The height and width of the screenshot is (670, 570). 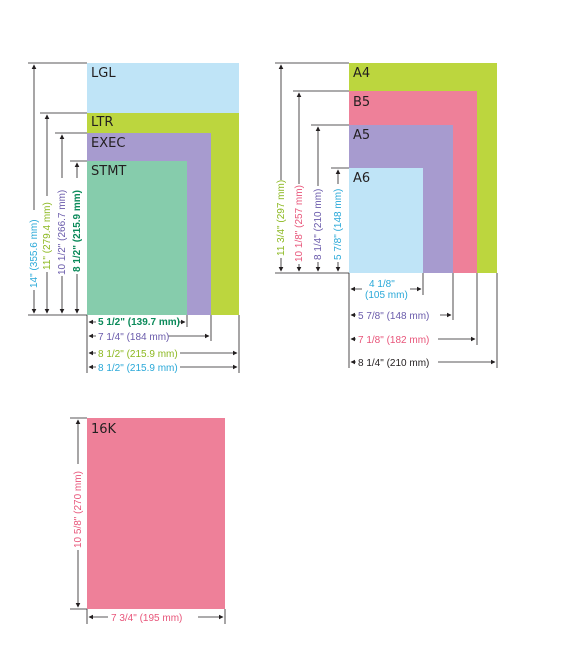 What do you see at coordinates (137, 238) in the screenshot?
I see `paper-stmt` at bounding box center [137, 238].